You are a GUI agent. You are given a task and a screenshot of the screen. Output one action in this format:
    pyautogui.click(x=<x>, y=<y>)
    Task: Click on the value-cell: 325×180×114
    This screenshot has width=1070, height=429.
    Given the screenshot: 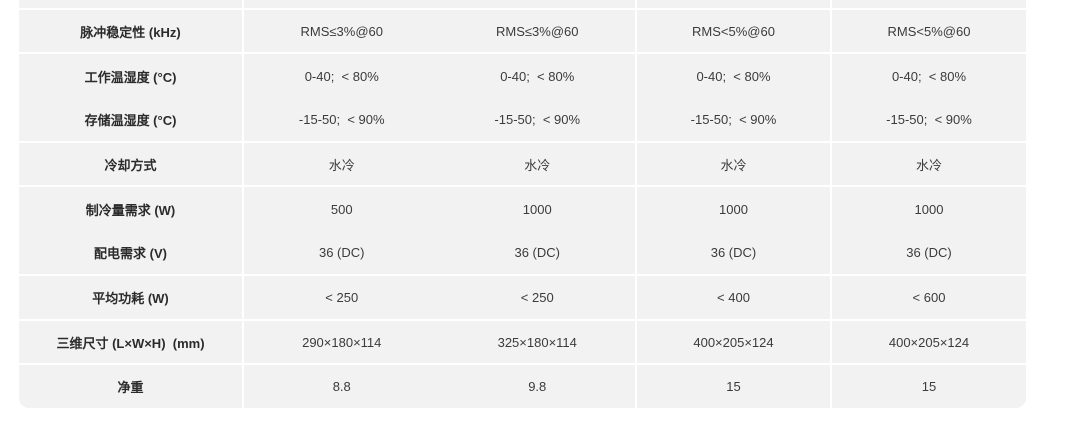 What is the action you would take?
    pyautogui.click(x=537, y=342)
    